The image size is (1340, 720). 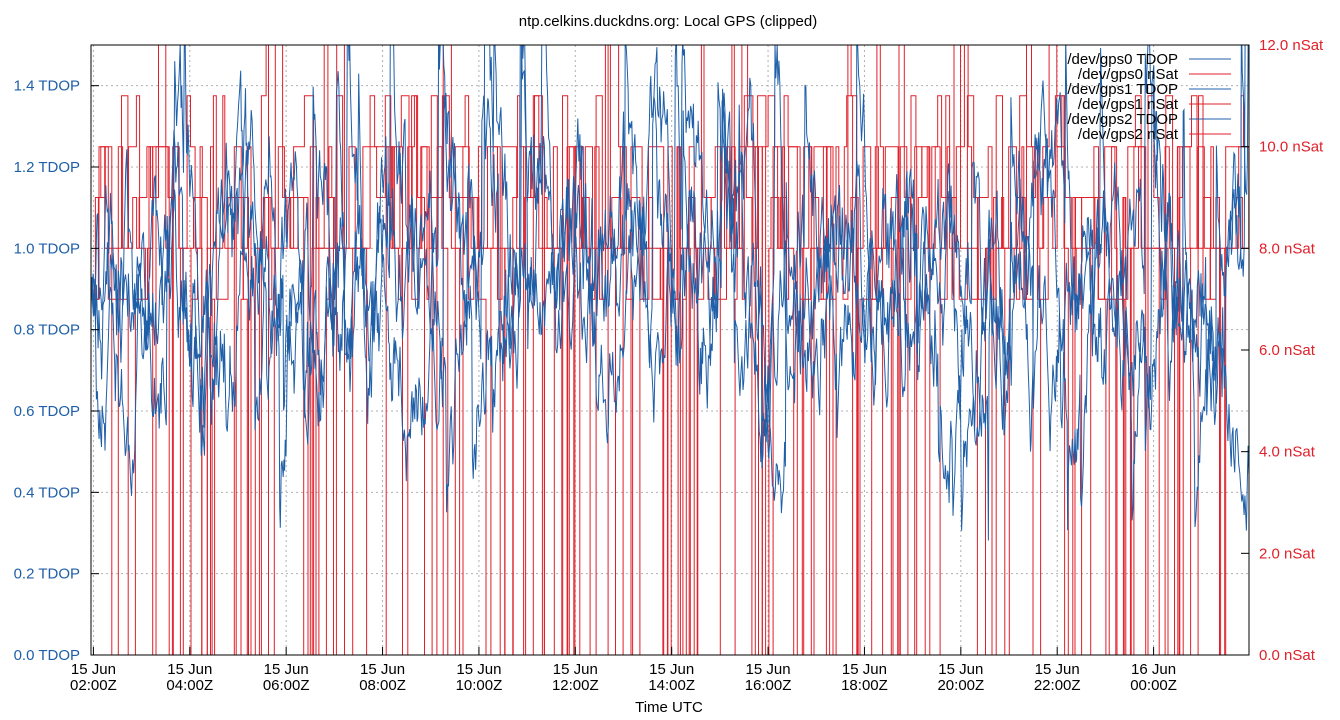 What do you see at coordinates (1153, 685) in the screenshot?
I see `x-tick-time: 00:00Z` at bounding box center [1153, 685].